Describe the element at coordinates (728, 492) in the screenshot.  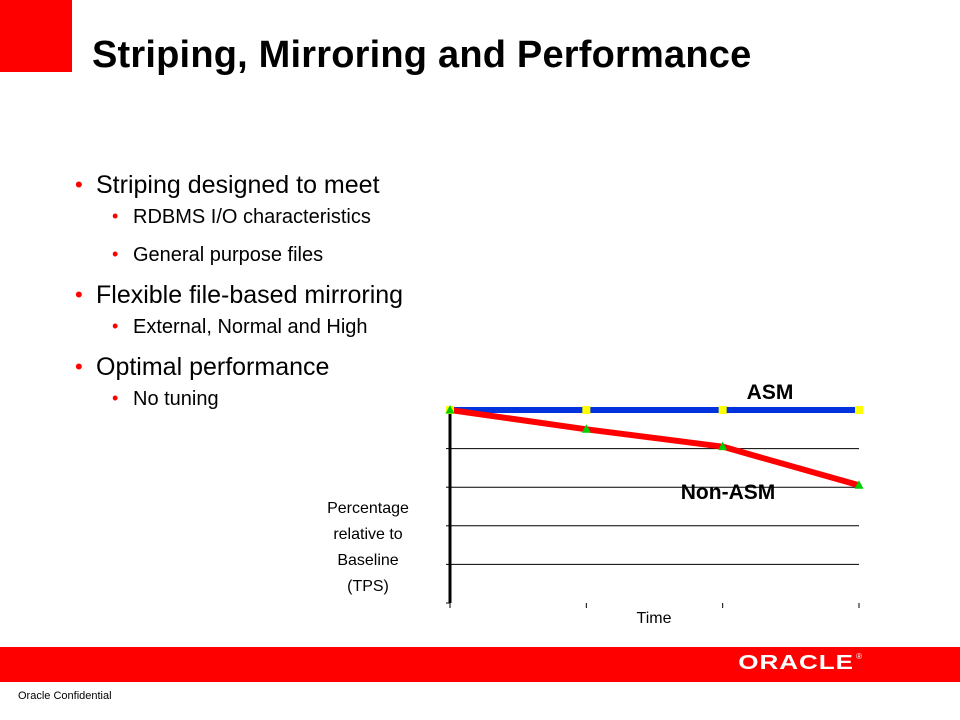
I see `series-label-non-asm: Non-ASM` at that location.